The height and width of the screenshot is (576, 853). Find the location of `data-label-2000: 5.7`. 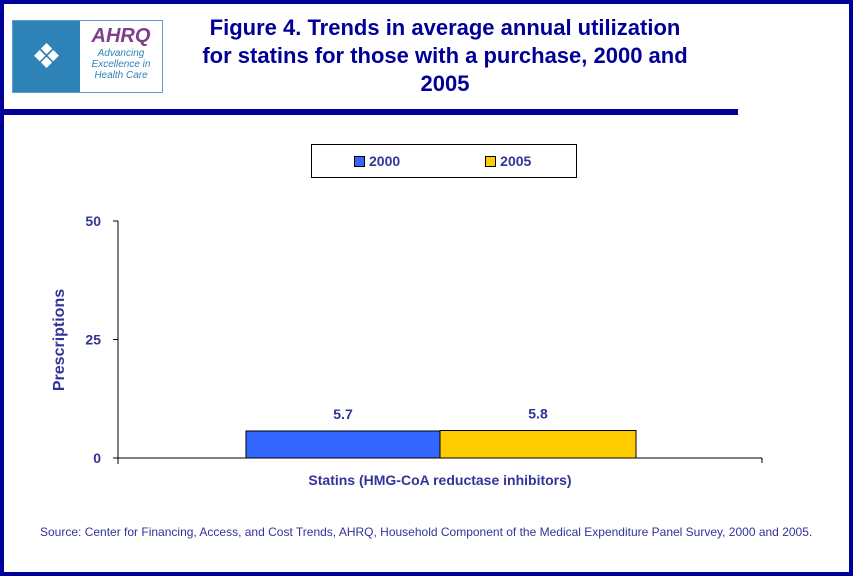

data-label-2000: 5.7 is located at coordinates (343, 414).